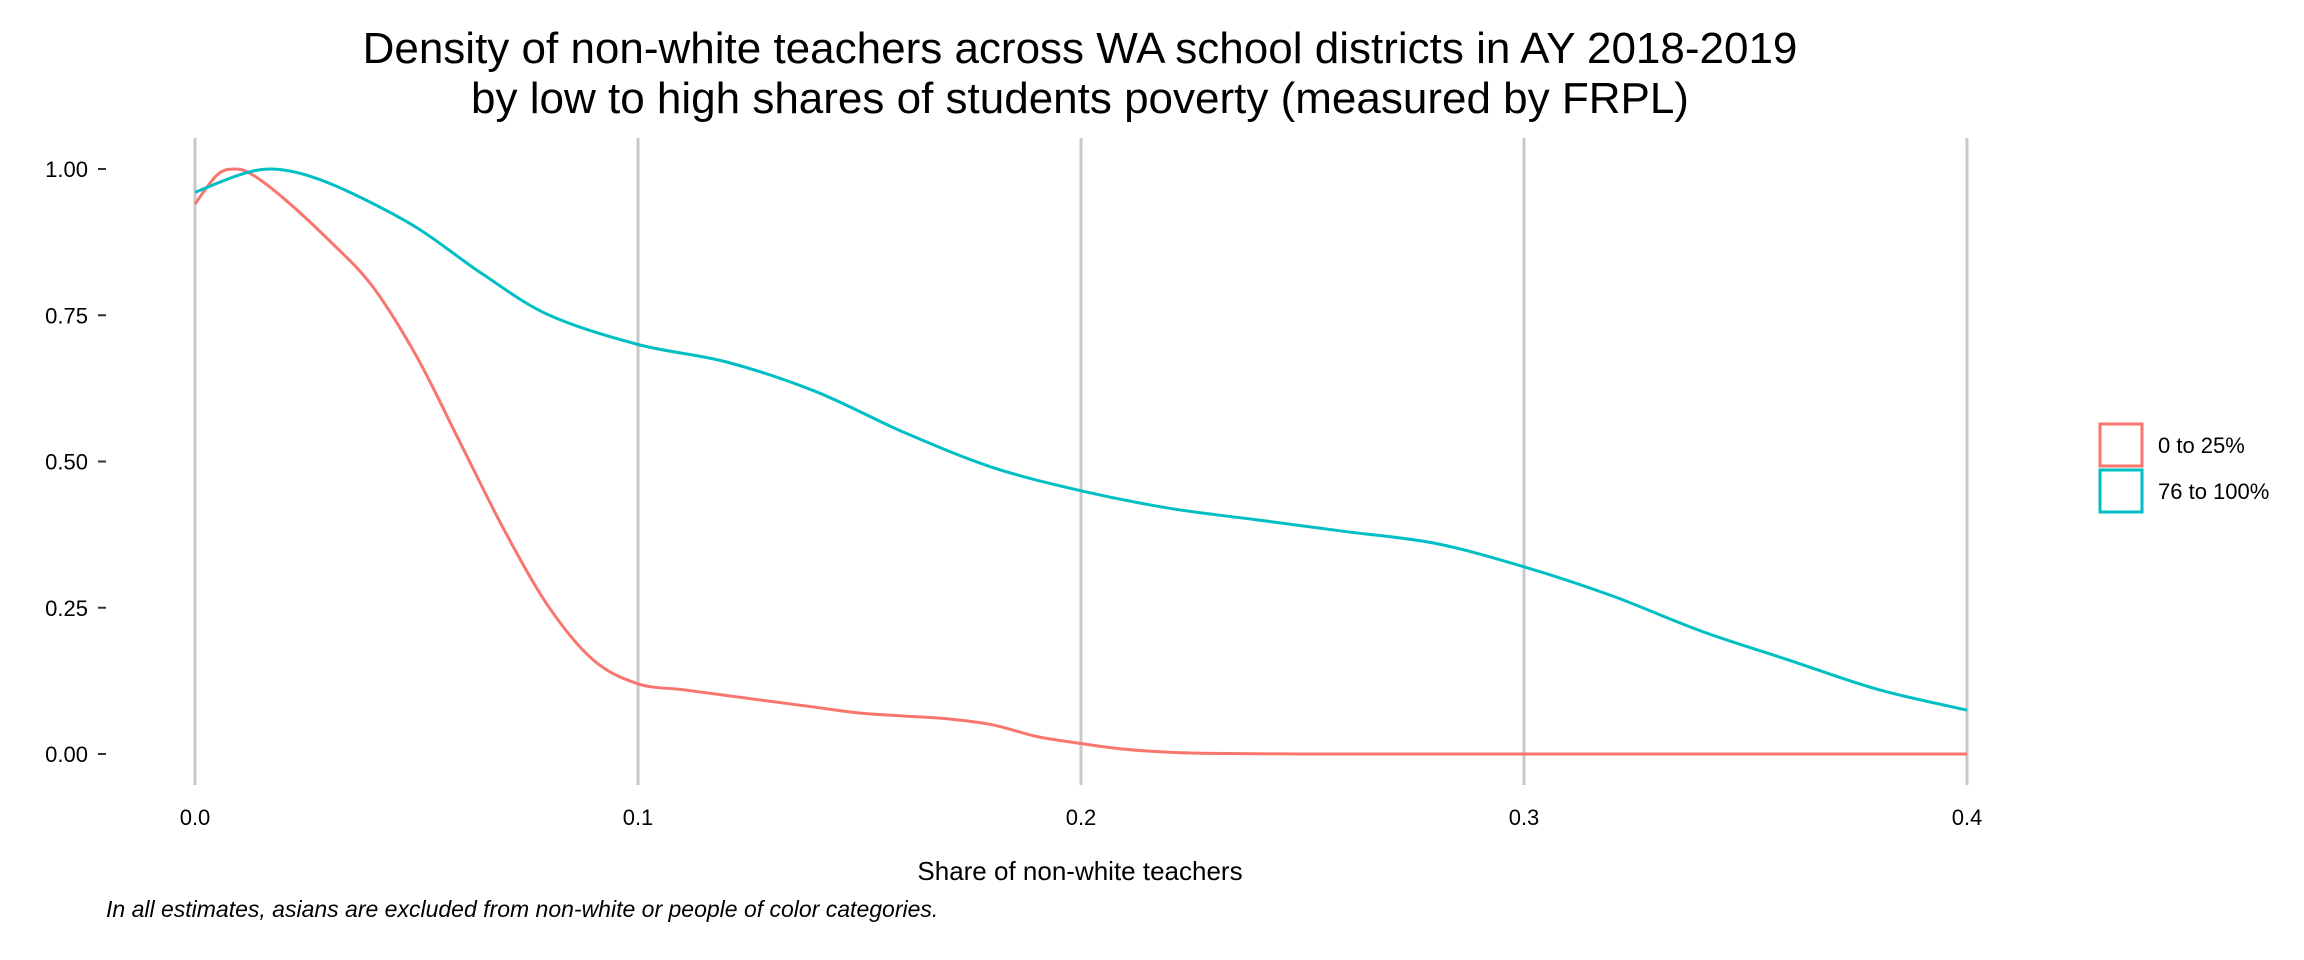 This screenshot has width=2304, height=960. What do you see at coordinates (195, 817) in the screenshot?
I see `x-tick-label: 0.0` at bounding box center [195, 817].